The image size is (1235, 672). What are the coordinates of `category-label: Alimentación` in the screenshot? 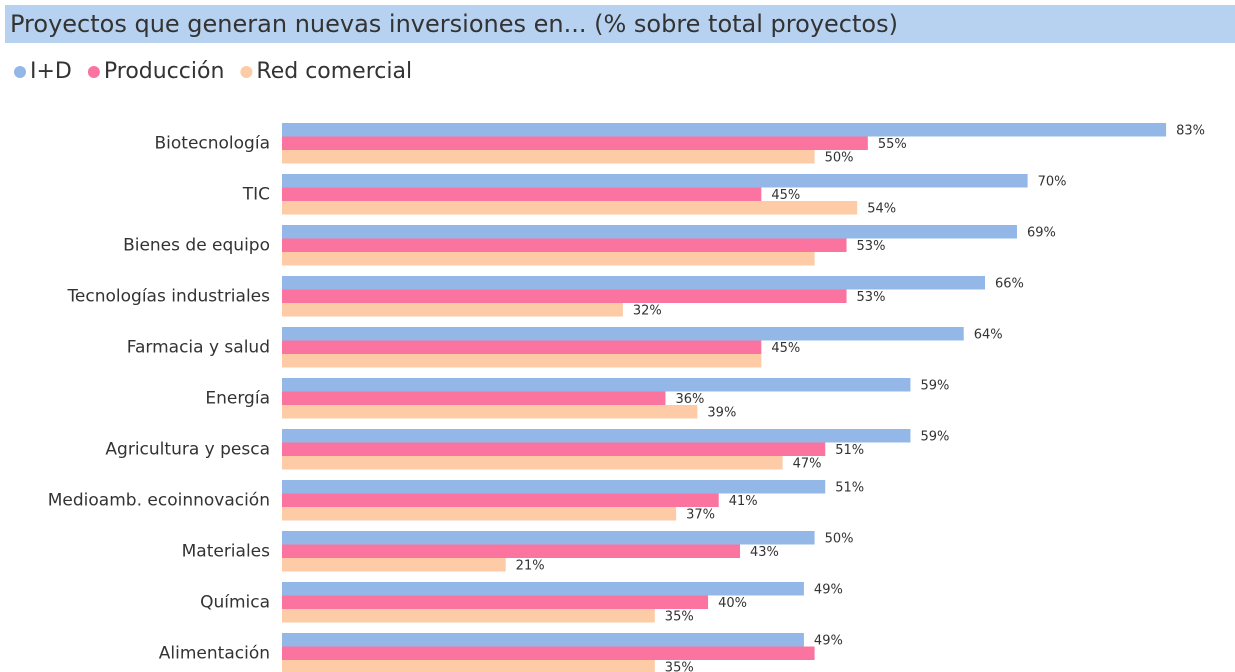 It's located at (214, 653).